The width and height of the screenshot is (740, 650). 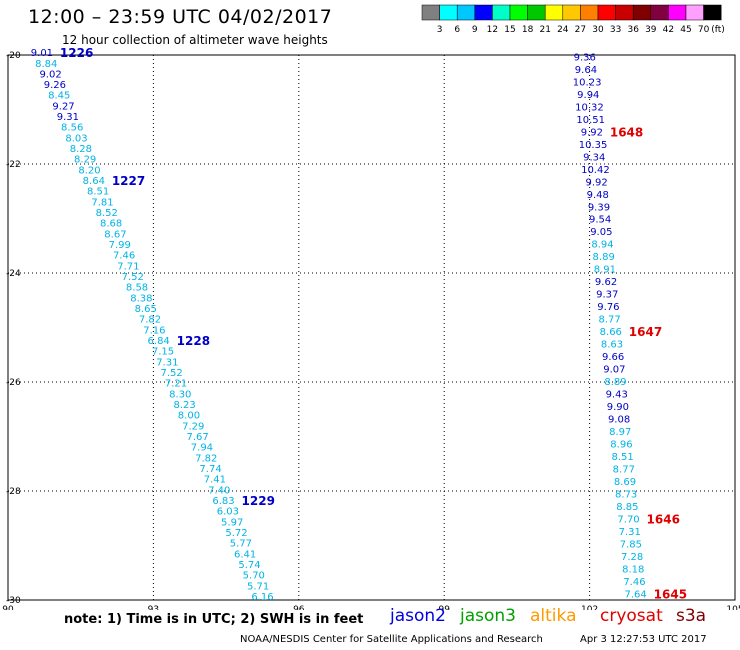 What do you see at coordinates (492, 30) in the screenshot?
I see `color-scale-label: 12` at bounding box center [492, 30].